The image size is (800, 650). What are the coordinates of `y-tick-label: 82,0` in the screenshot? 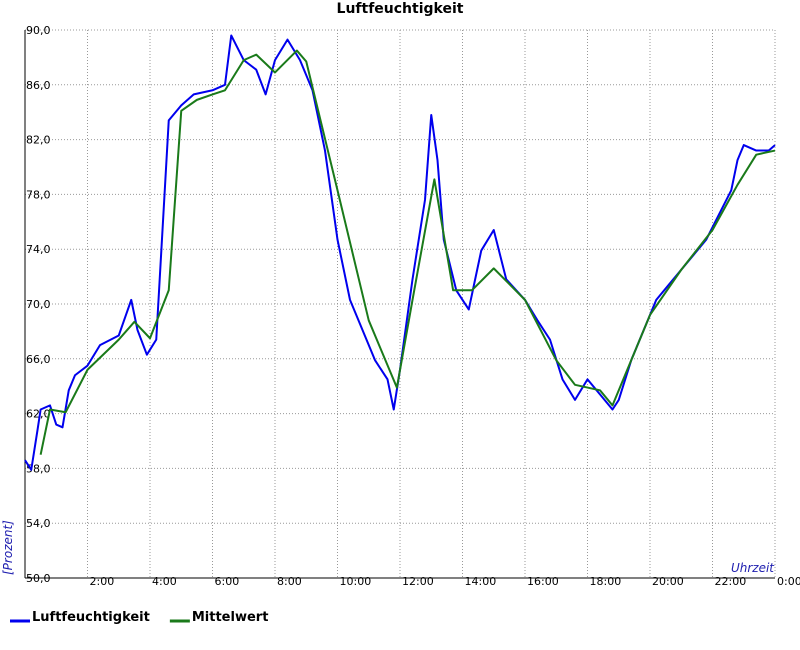 It's located at (38, 140).